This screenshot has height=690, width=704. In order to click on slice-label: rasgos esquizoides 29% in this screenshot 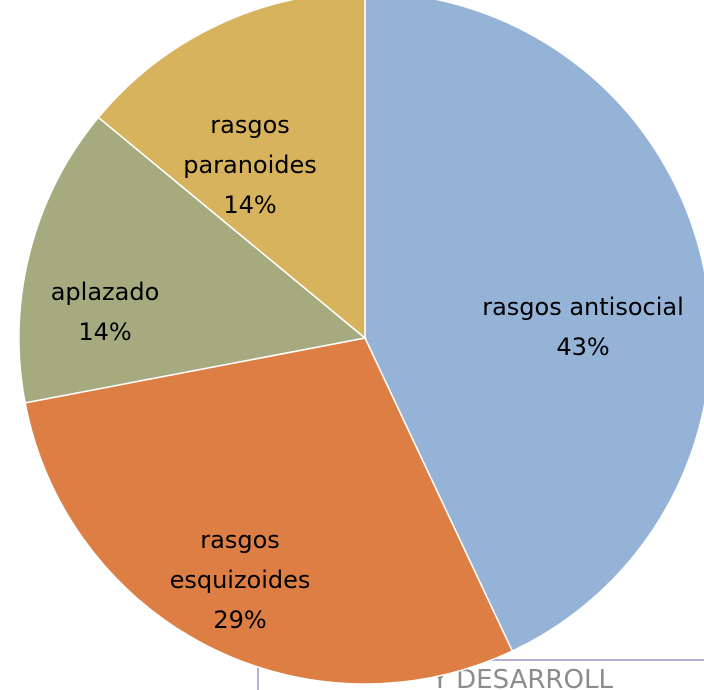, I will do `click(240, 580)`.